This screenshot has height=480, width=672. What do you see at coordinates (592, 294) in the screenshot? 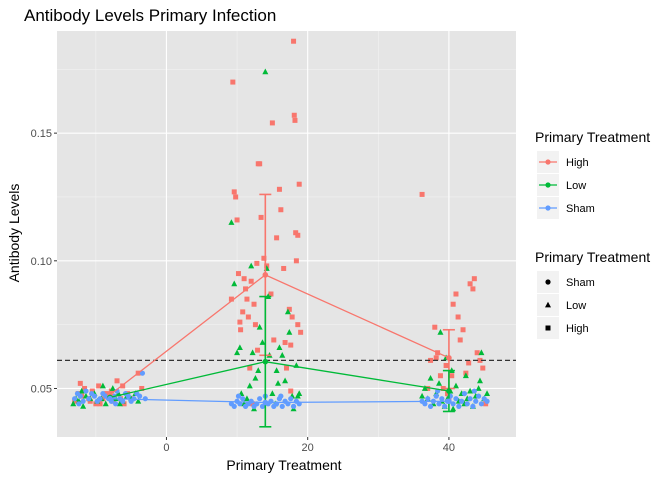
I see `legend-shape: Primary Treatment Sham Low High` at bounding box center [592, 294].